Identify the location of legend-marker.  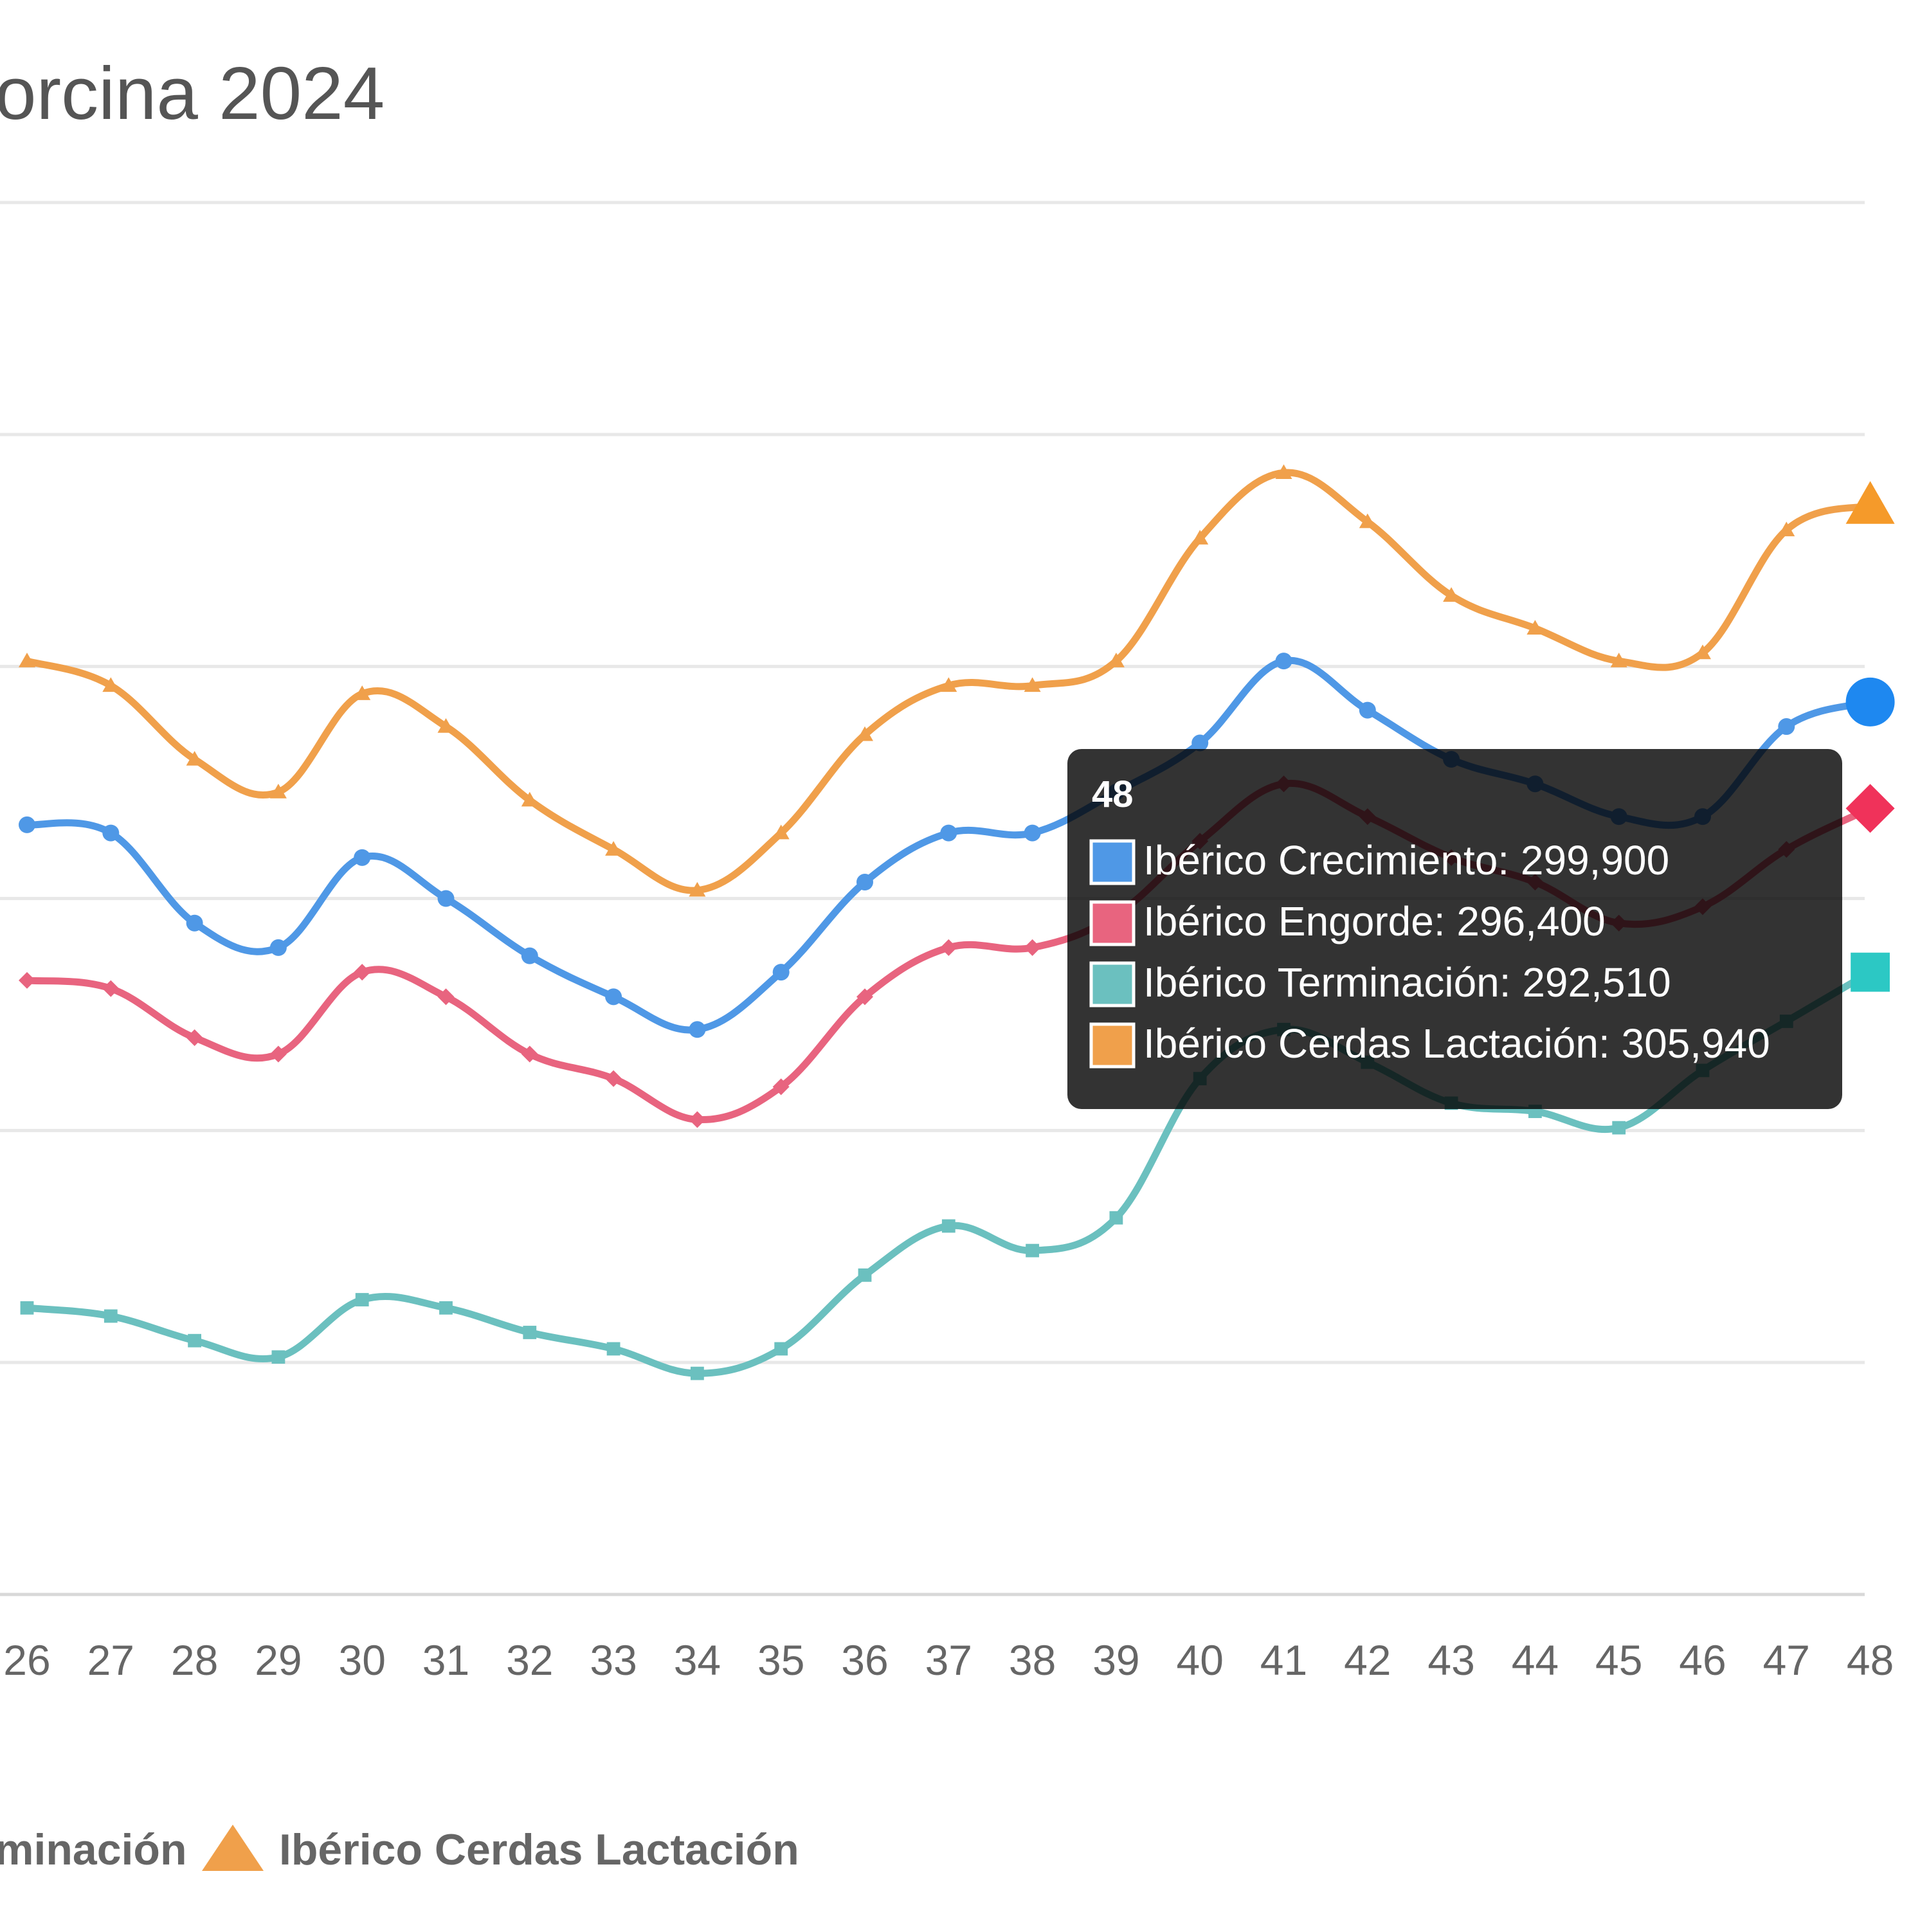
(233, 1848).